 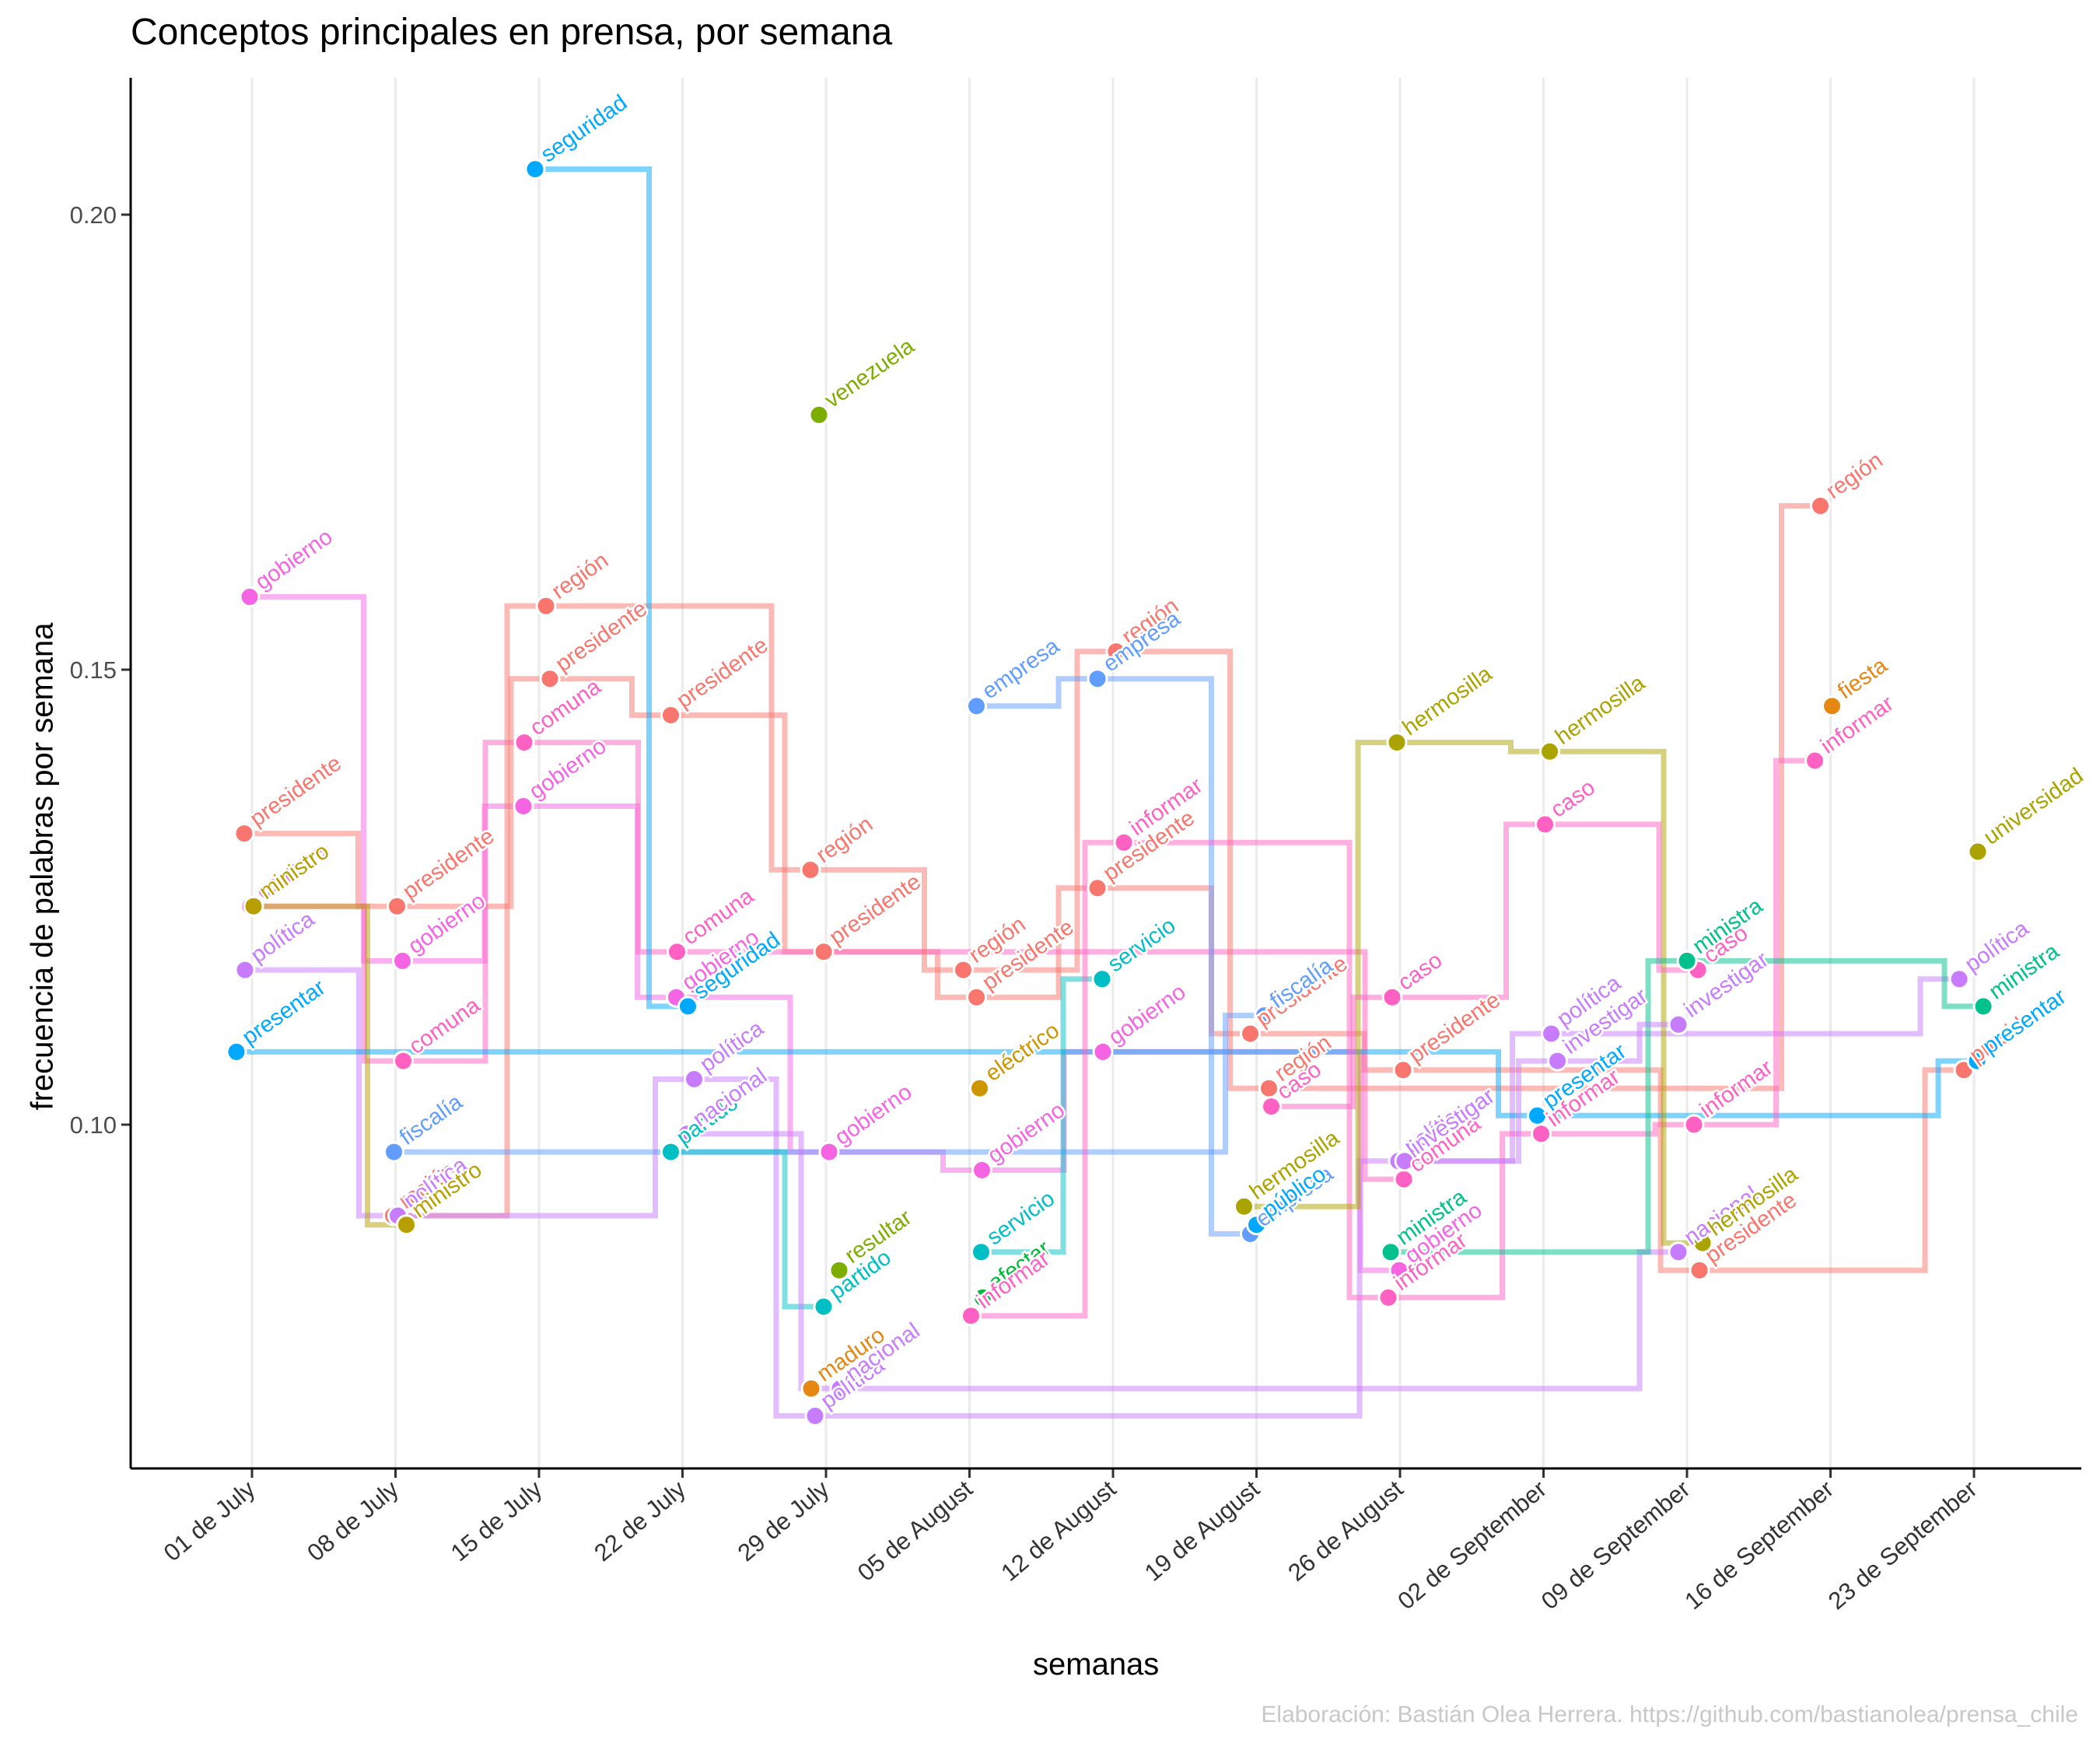 I want to click on point-afectar, so click(x=983, y=1297).